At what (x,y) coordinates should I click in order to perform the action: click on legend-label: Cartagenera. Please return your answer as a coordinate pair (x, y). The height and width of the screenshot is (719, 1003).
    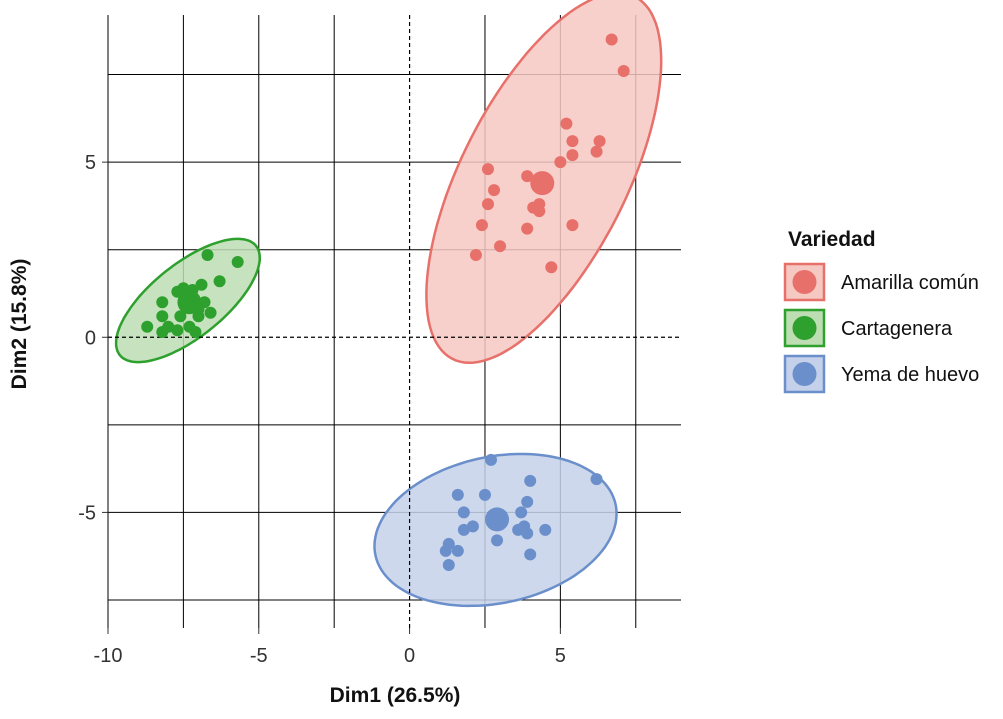
    Looking at the image, I should click on (897, 329).